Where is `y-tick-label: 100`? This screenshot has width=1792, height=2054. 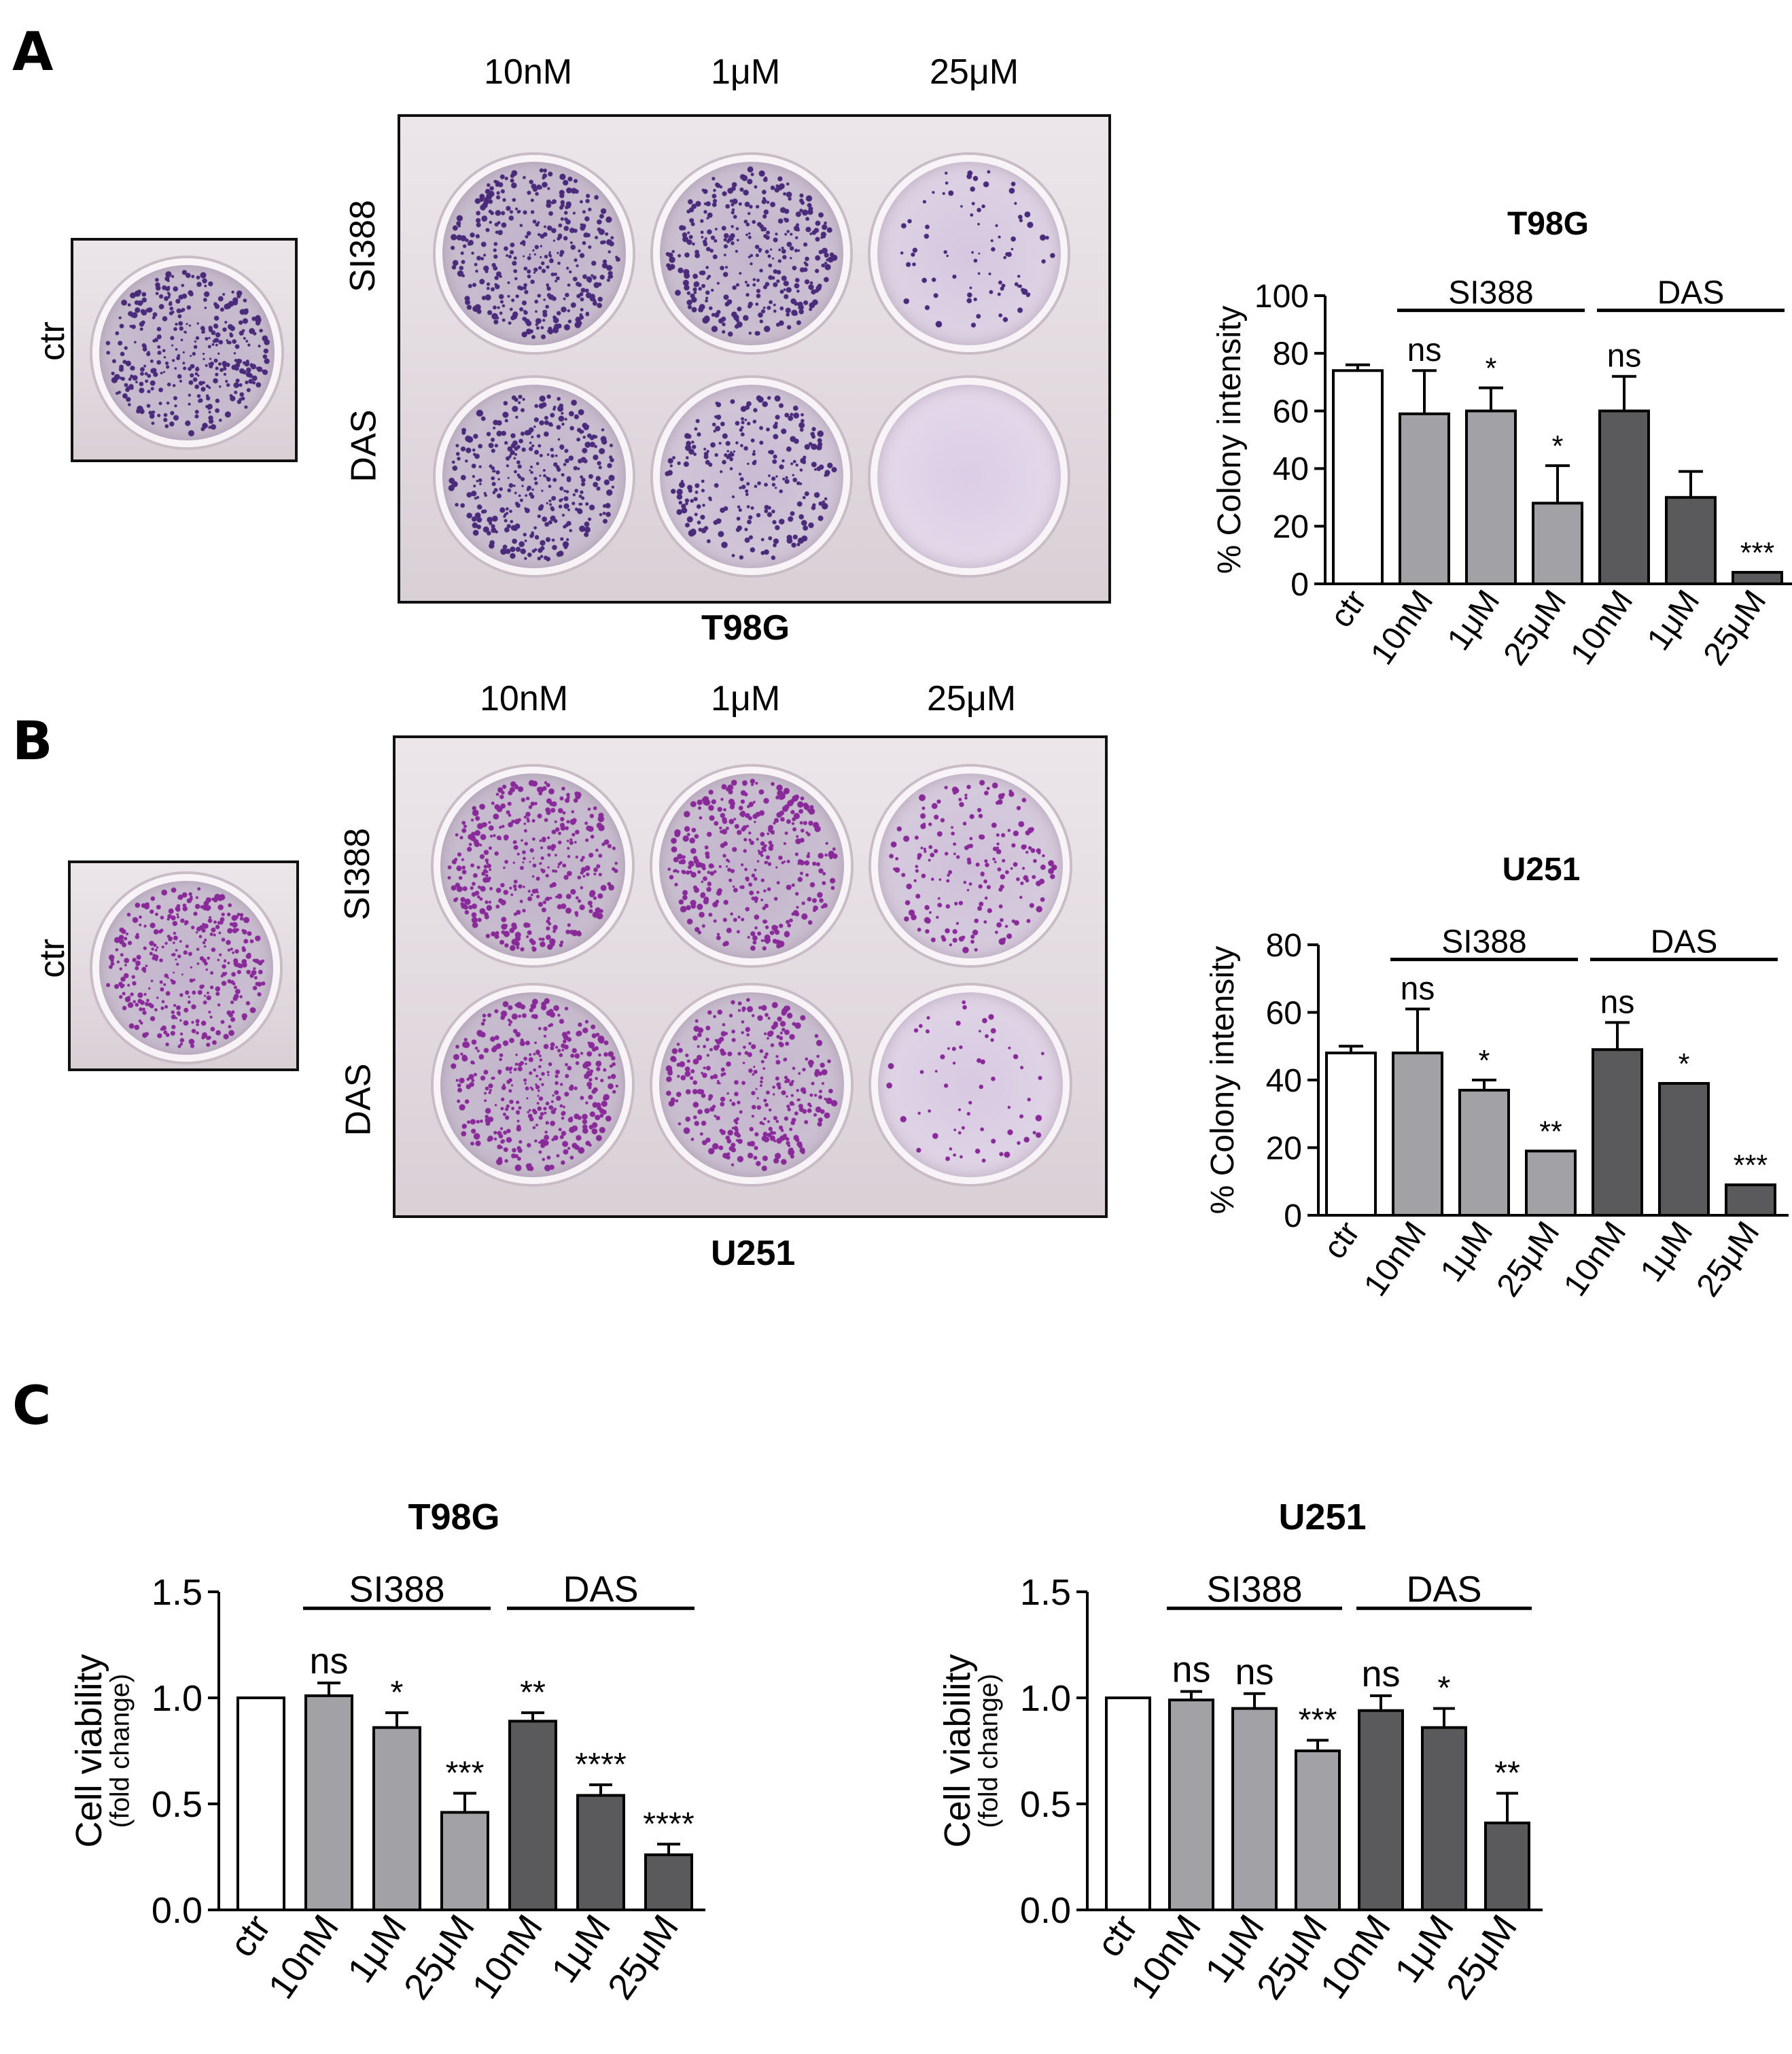 y-tick-label: 100 is located at coordinates (1281, 297).